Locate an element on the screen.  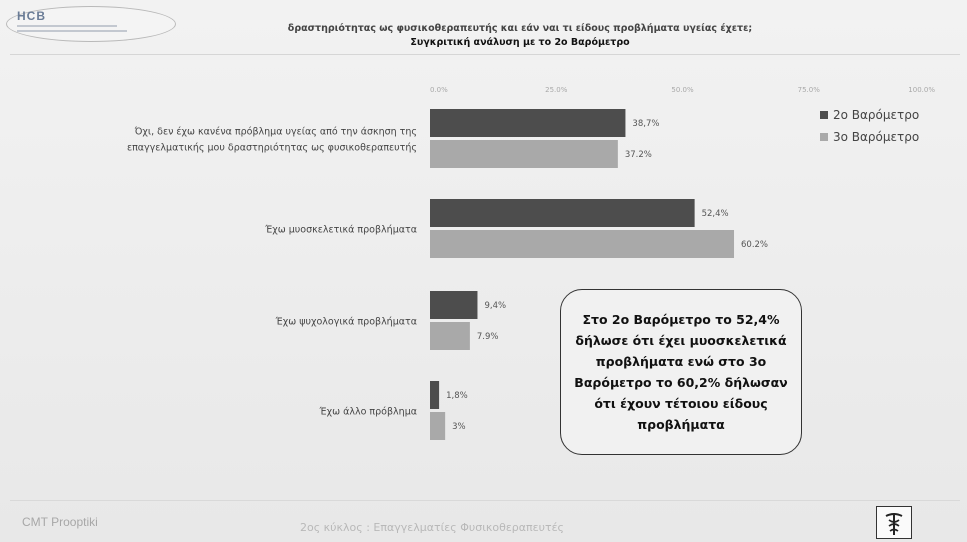
data-label: 52,4% is located at coordinates (715, 214).